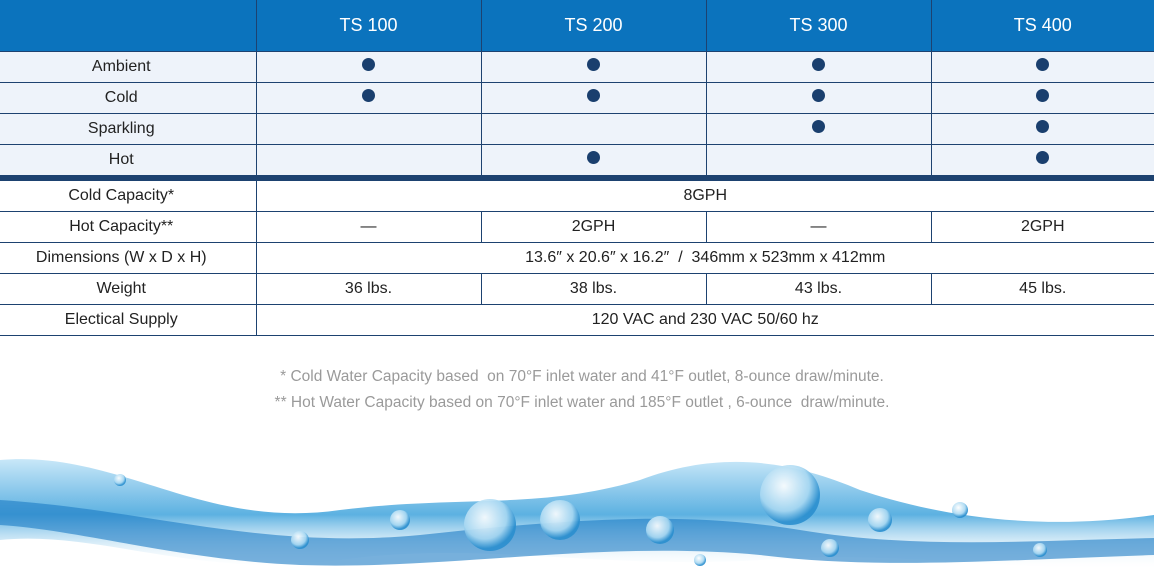 The image size is (1154, 582). I want to click on cell: 38 lbs., so click(593, 289).